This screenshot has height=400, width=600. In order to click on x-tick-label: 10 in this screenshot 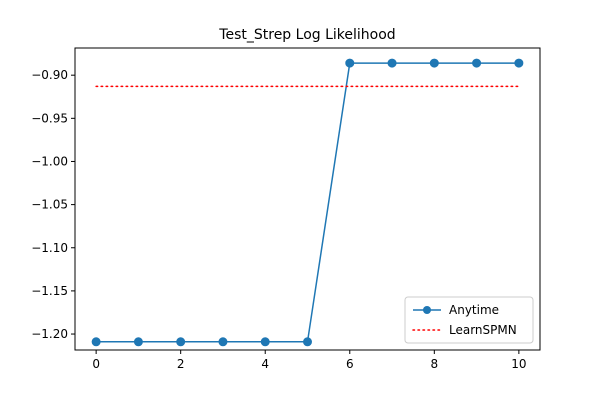, I will do `click(518, 364)`.